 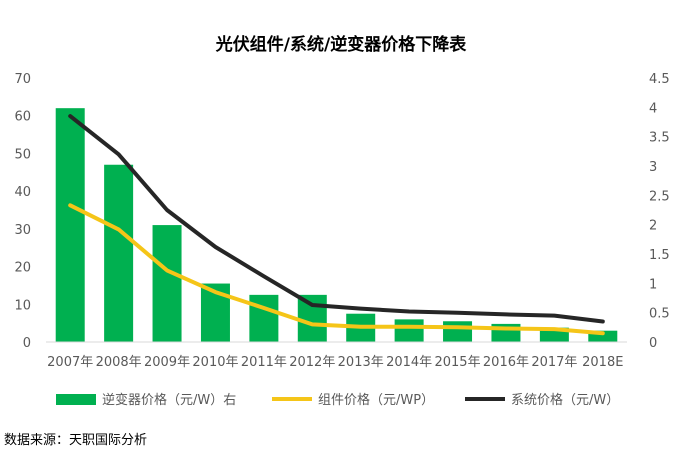 What do you see at coordinates (22, 79) in the screenshot?
I see `left-tick-label: 70` at bounding box center [22, 79].